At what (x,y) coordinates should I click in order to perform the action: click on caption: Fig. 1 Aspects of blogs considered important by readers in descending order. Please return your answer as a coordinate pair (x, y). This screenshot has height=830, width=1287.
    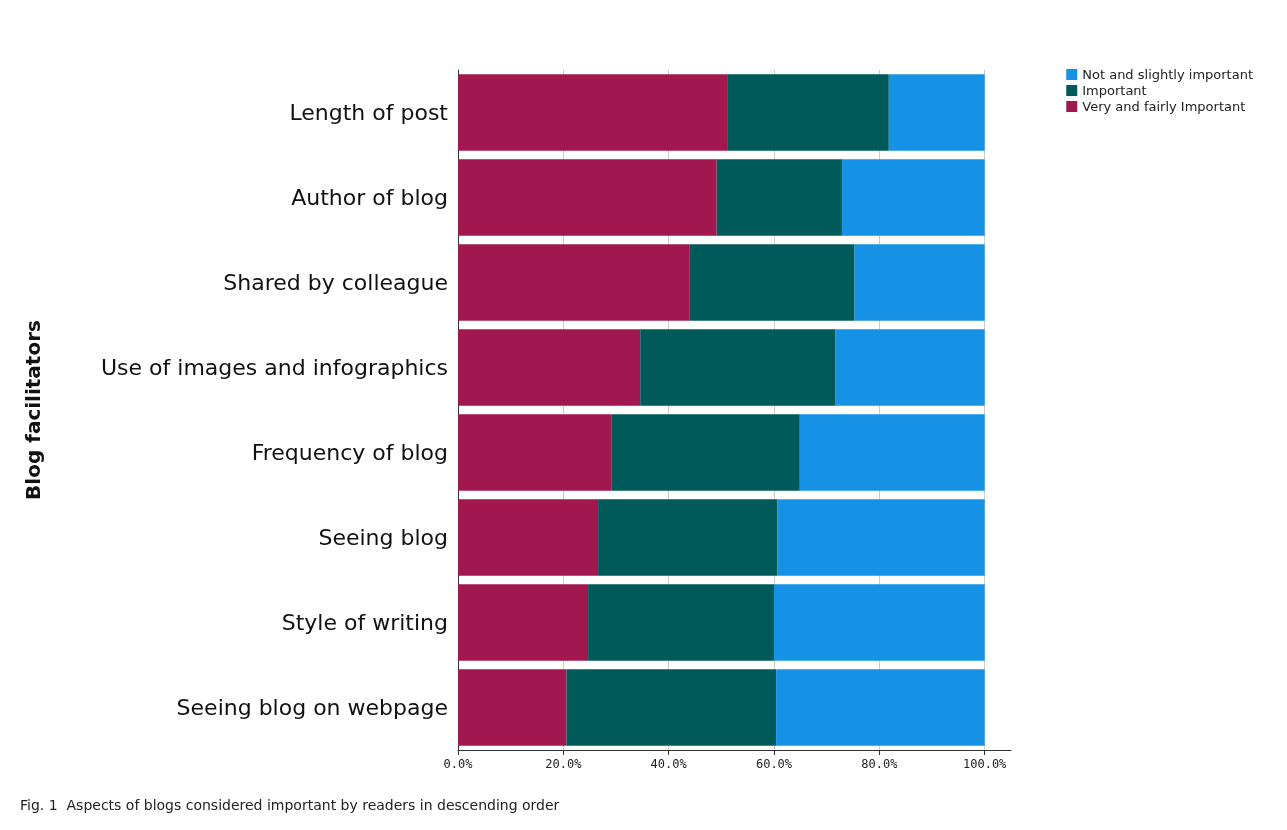
    Looking at the image, I should click on (290, 805).